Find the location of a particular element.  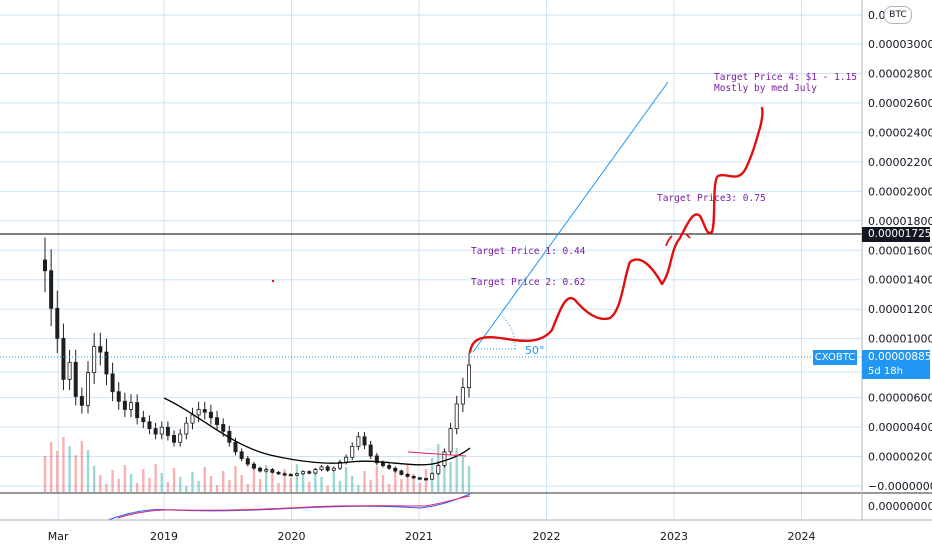

x-tick-label: 2021 is located at coordinates (419, 536).